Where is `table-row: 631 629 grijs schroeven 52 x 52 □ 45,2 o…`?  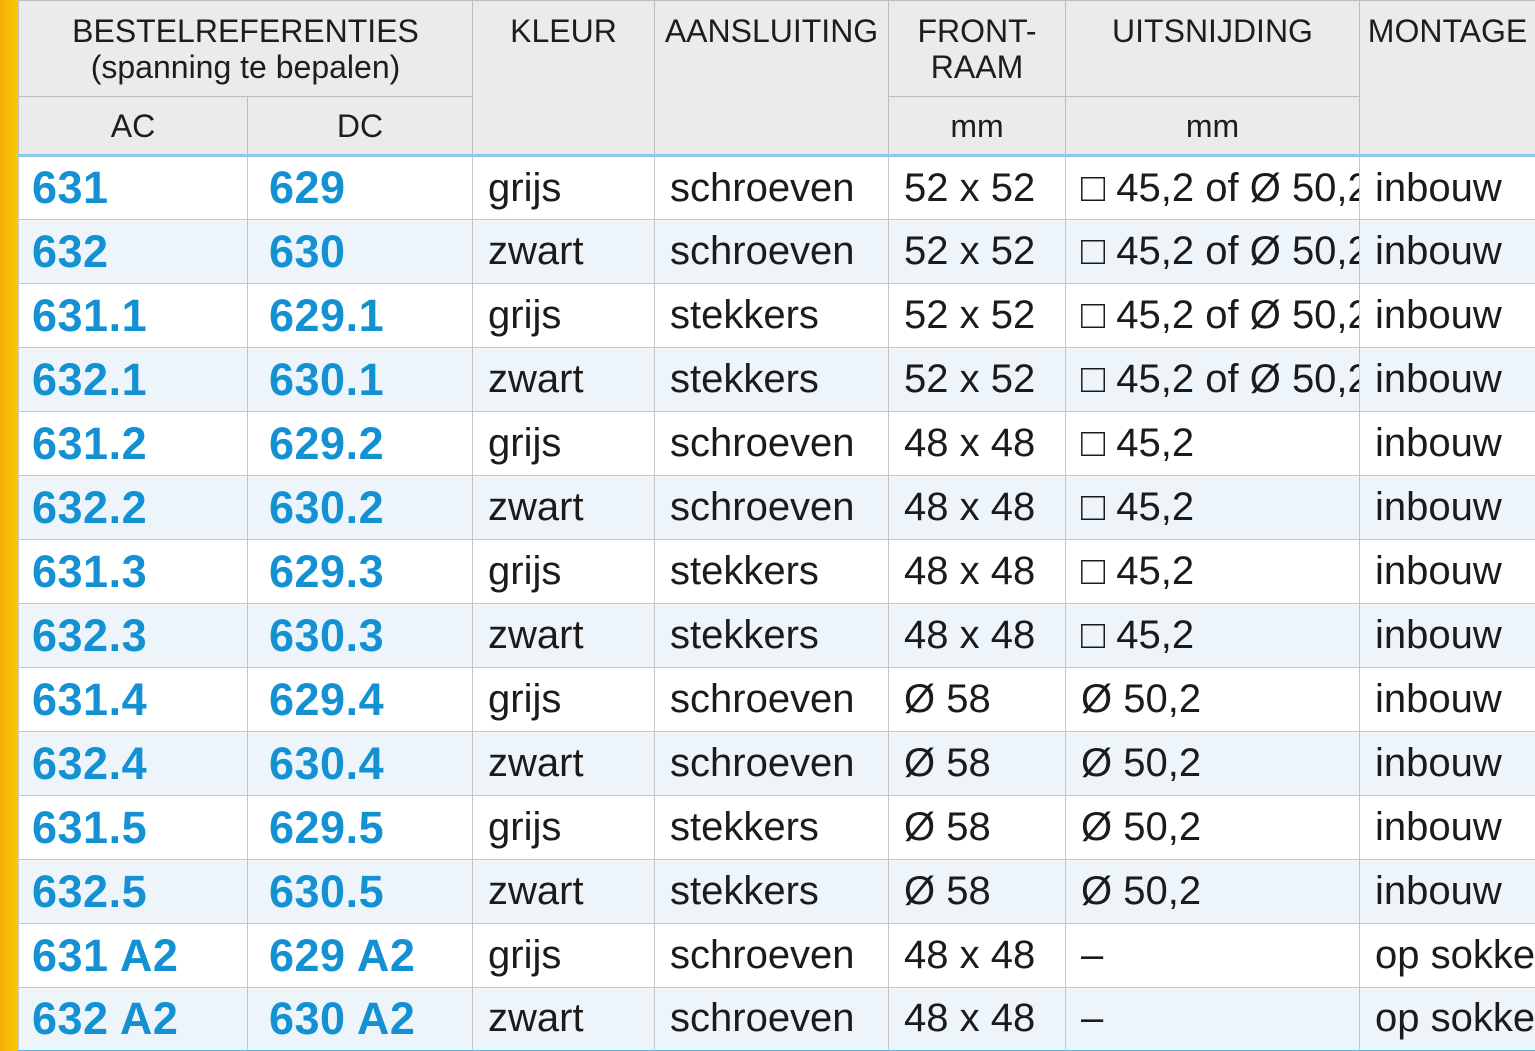
table-row: 631 629 grijs schroeven 52 x 52 □ 45,2 o… is located at coordinates (776, 187).